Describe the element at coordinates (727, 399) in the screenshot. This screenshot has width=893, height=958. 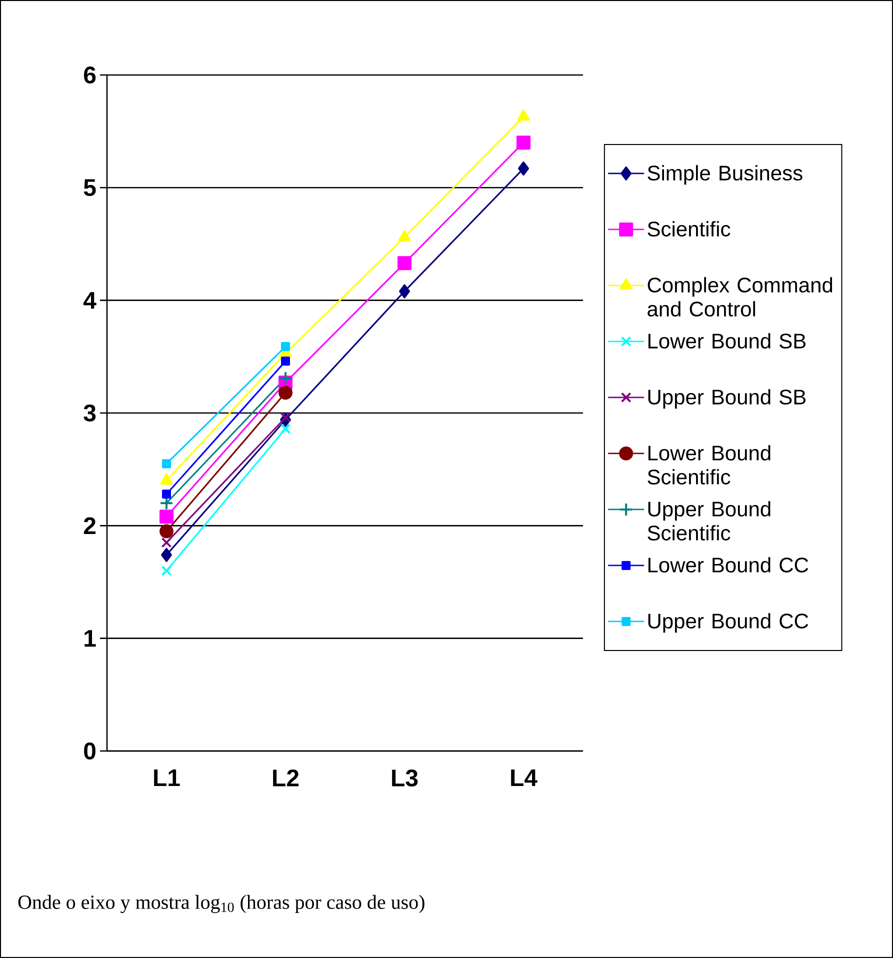
I see `legend-label: Upper Bound SB` at that location.